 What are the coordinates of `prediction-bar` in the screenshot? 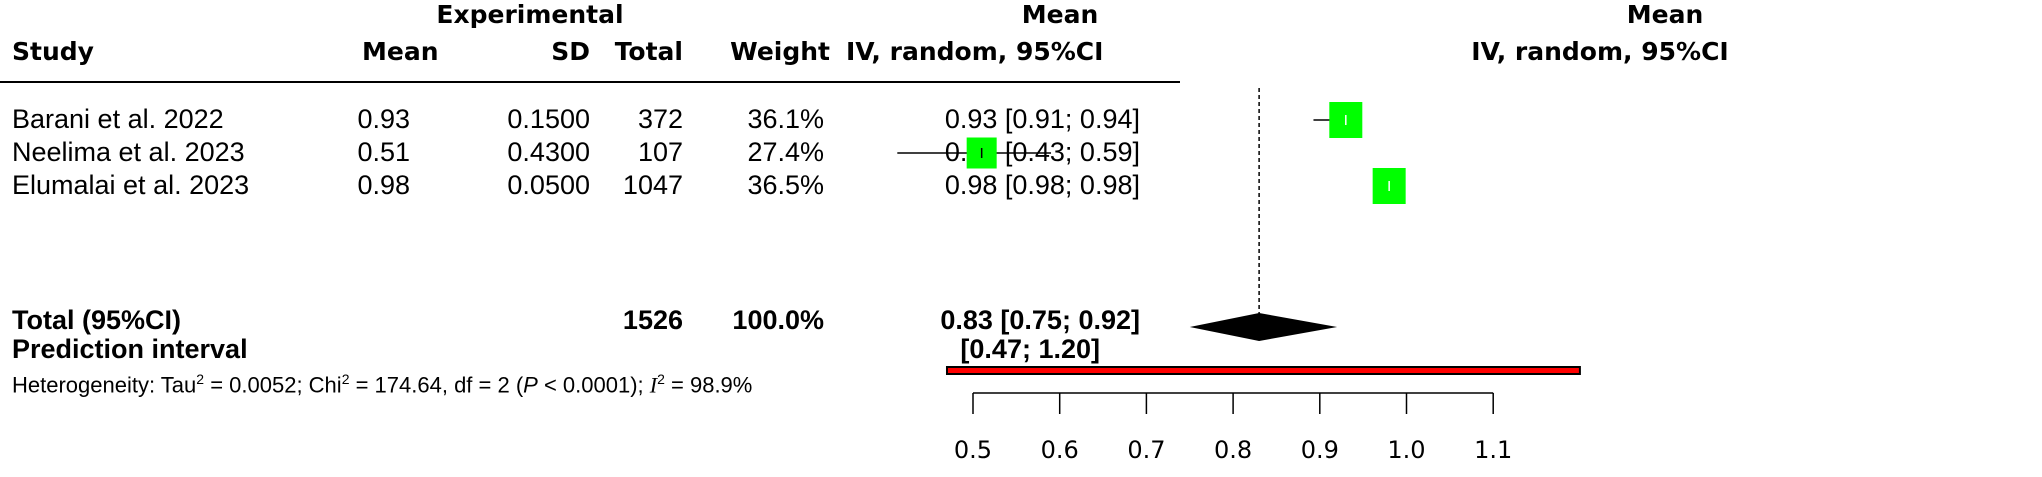 It's located at (1263, 370).